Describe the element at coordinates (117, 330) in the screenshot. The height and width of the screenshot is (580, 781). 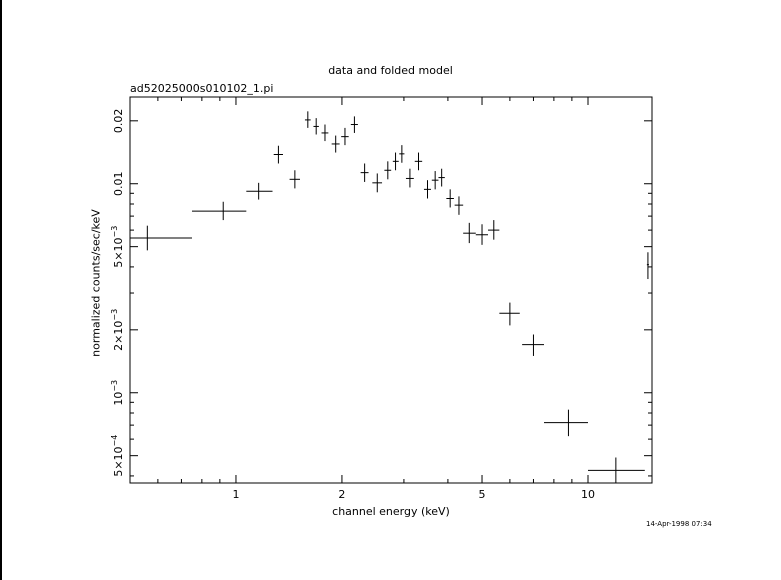
I see `y-tick-label: 2×10−3` at that location.